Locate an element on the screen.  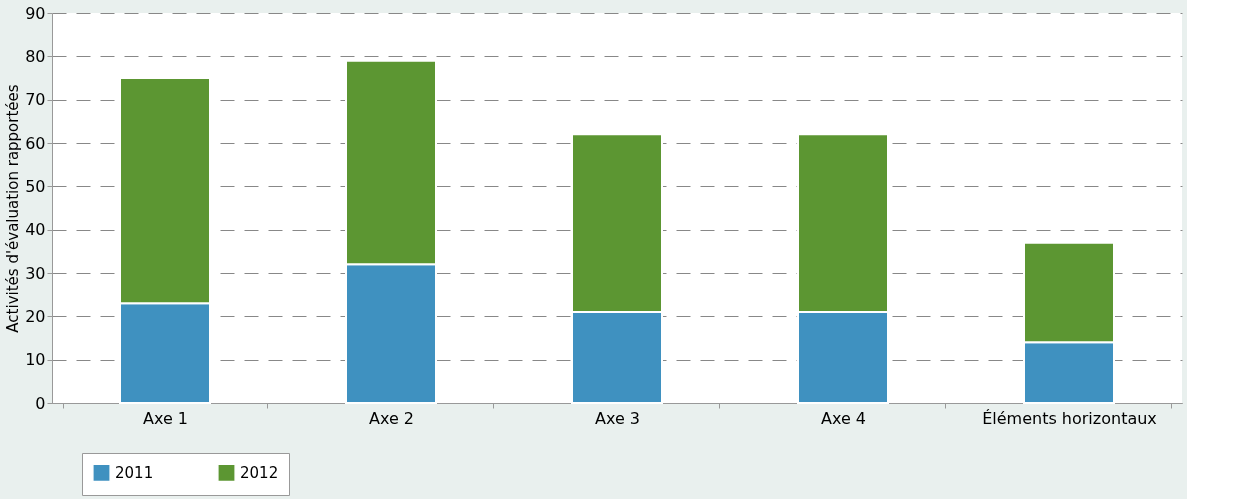
y-tick-label: 10 is located at coordinates (35, 360).